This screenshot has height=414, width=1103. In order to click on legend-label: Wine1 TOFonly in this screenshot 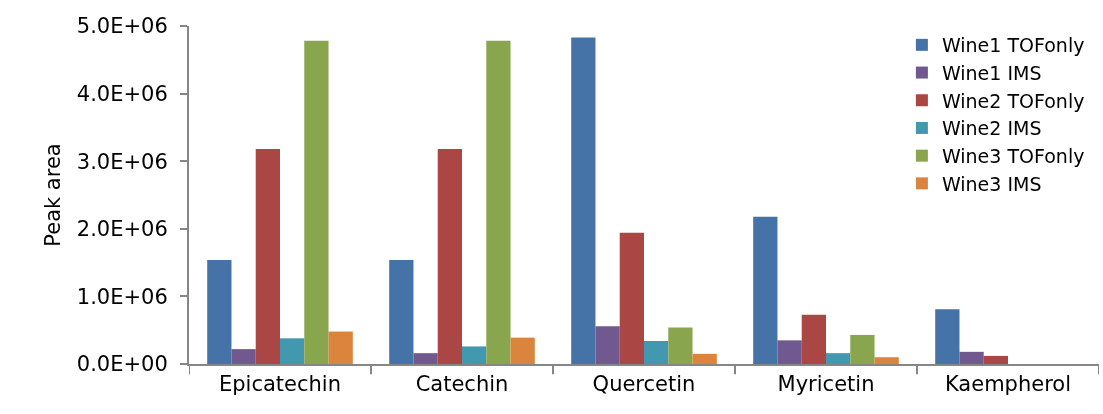, I will do `click(1013, 45)`.